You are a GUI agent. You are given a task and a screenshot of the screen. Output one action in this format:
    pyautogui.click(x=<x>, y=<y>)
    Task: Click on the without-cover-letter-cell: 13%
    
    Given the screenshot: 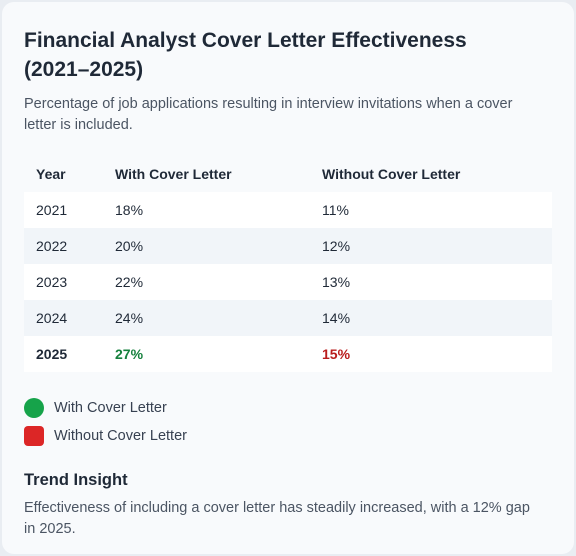 What is the action you would take?
    pyautogui.click(x=431, y=282)
    